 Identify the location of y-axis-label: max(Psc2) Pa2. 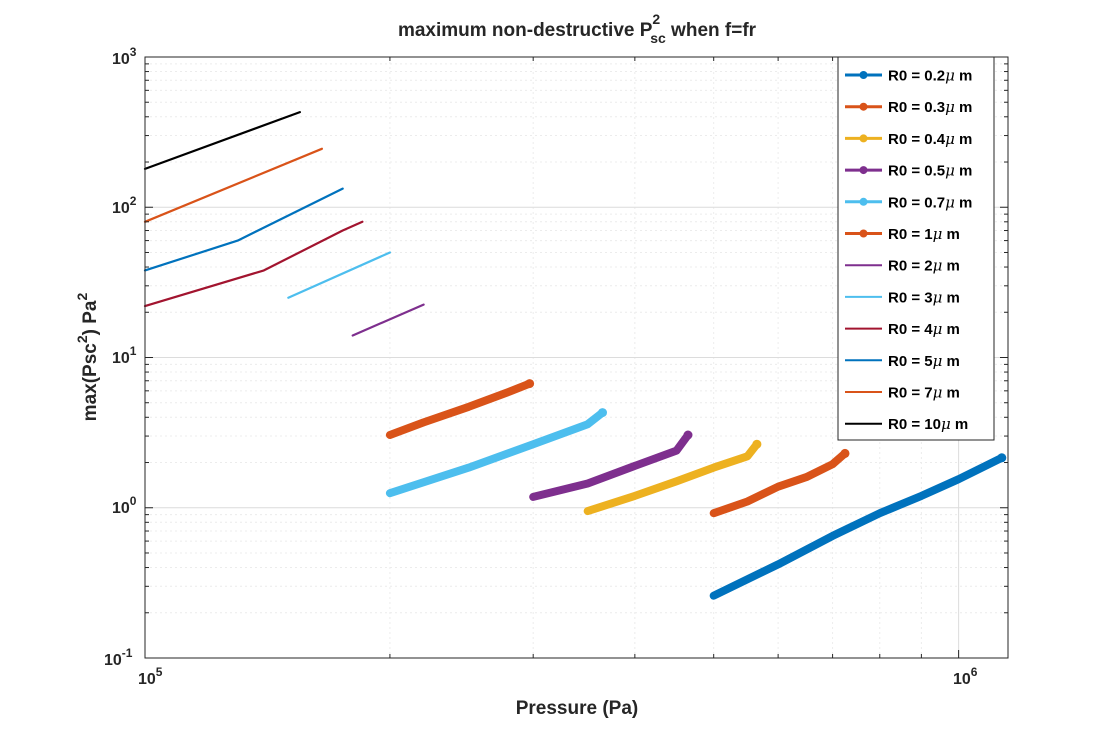
(87, 356).